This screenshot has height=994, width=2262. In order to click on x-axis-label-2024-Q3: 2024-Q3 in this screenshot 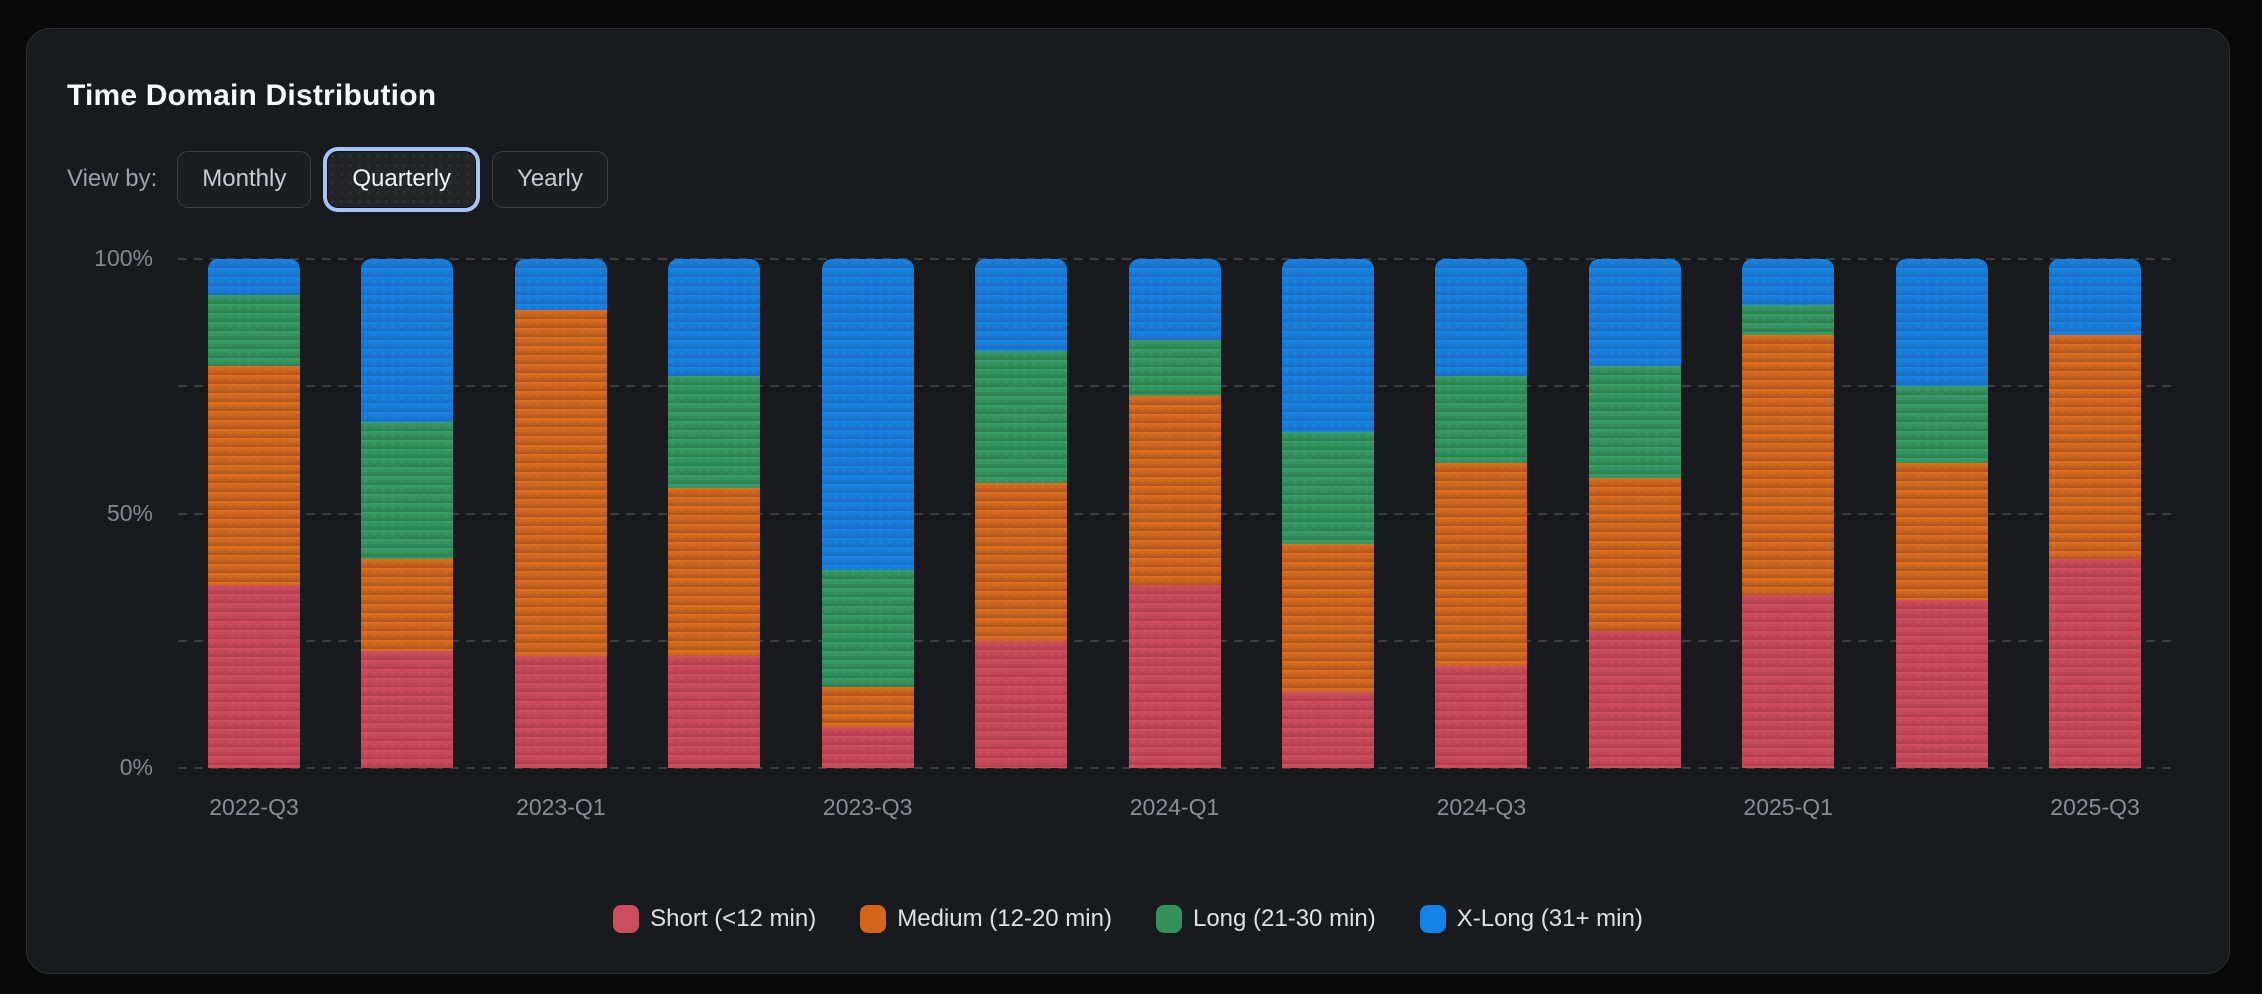, I will do `click(1481, 807)`.